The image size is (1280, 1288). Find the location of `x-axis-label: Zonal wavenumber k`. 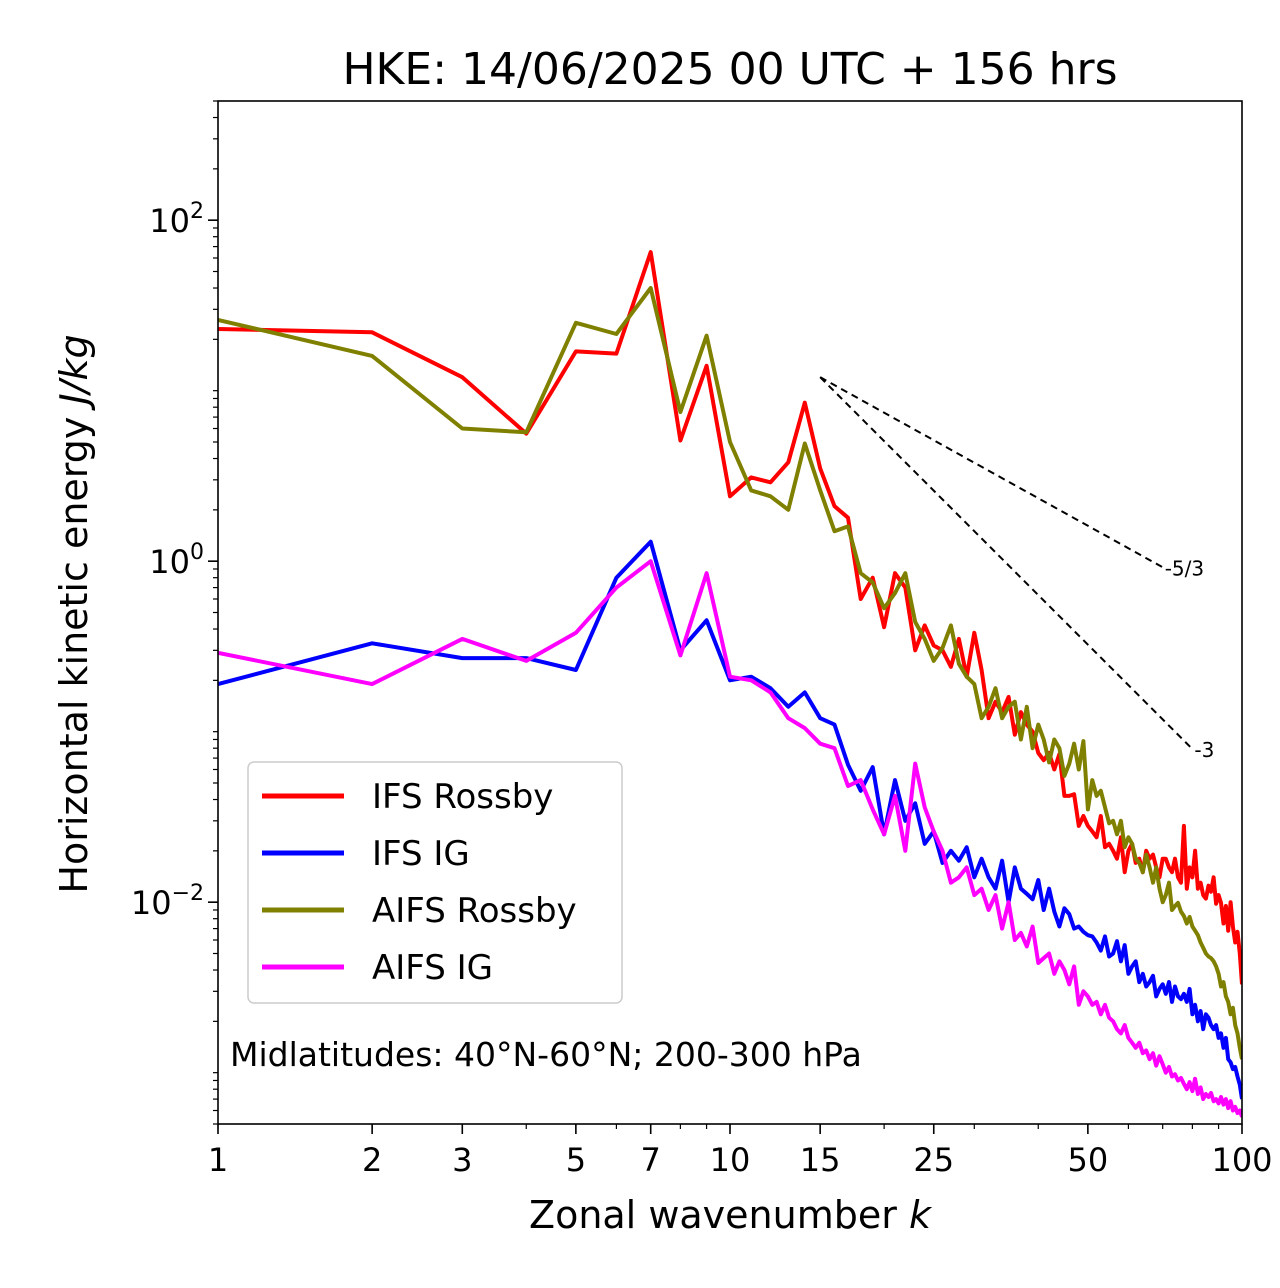

x-axis-label: Zonal wavenumber k is located at coordinates (731, 1215).